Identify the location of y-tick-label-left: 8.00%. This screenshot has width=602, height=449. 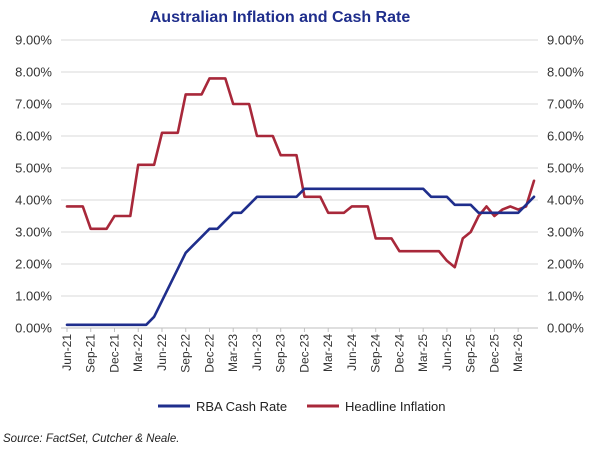
(33, 72).